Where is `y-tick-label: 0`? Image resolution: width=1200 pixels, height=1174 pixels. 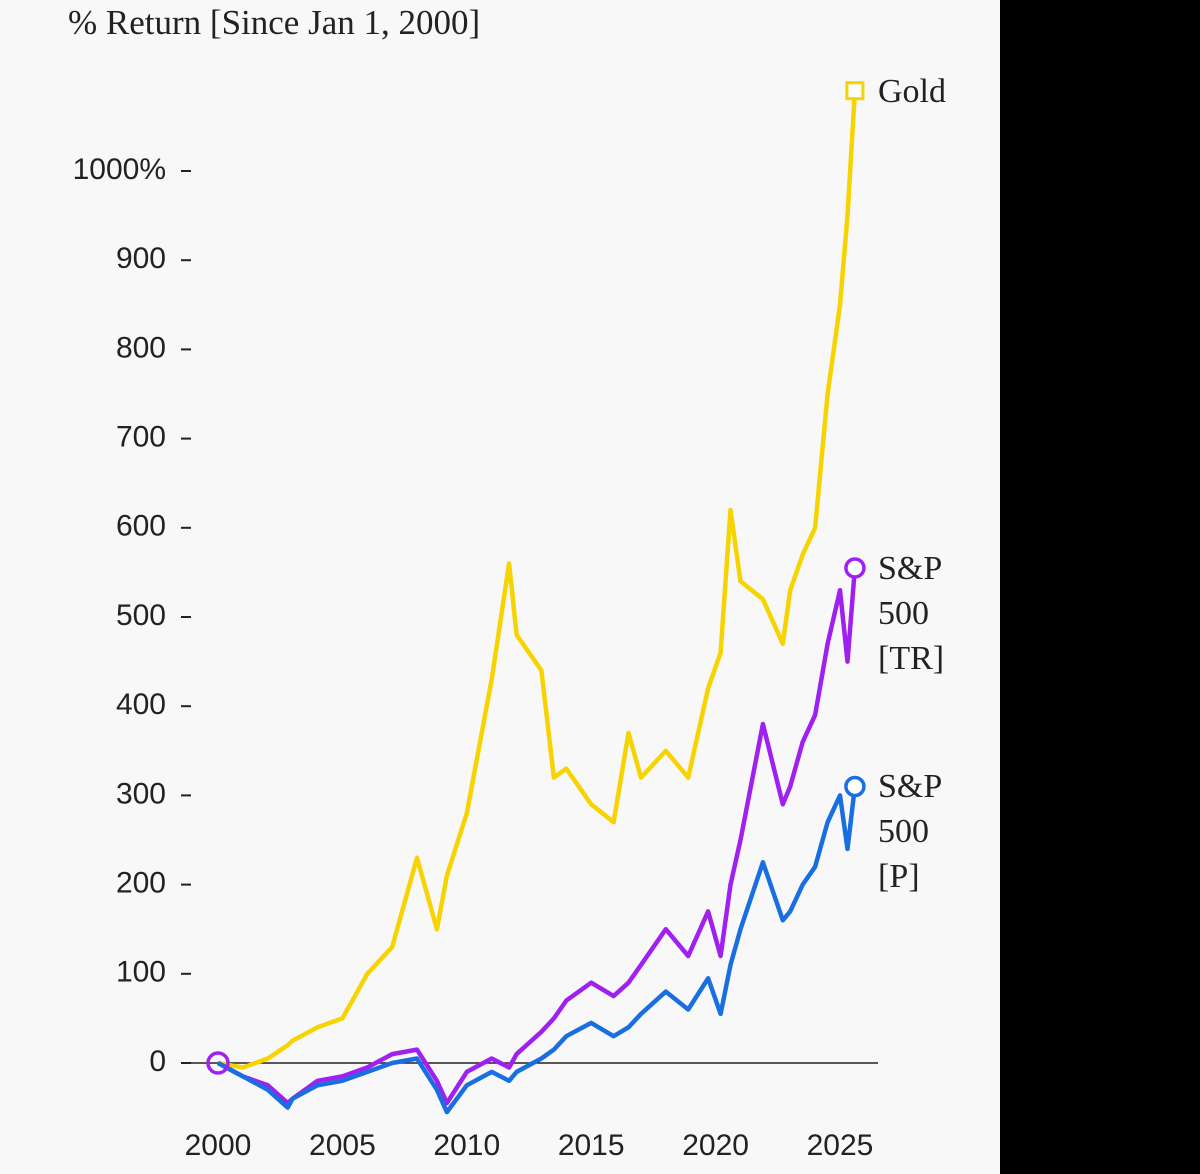 y-tick-label: 0 is located at coordinates (157, 1061).